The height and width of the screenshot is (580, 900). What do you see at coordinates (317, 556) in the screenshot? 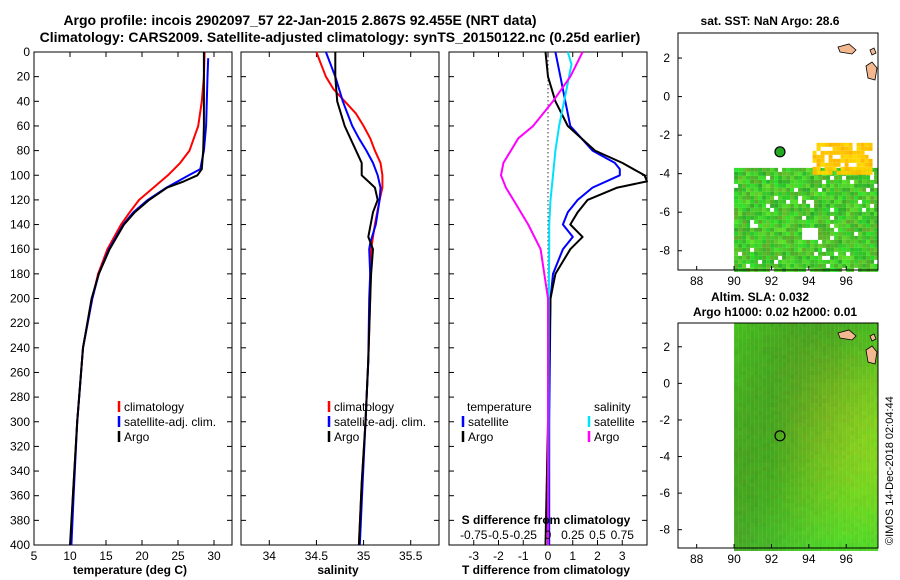
I see `x-tick-label: 34.5` at bounding box center [317, 556].